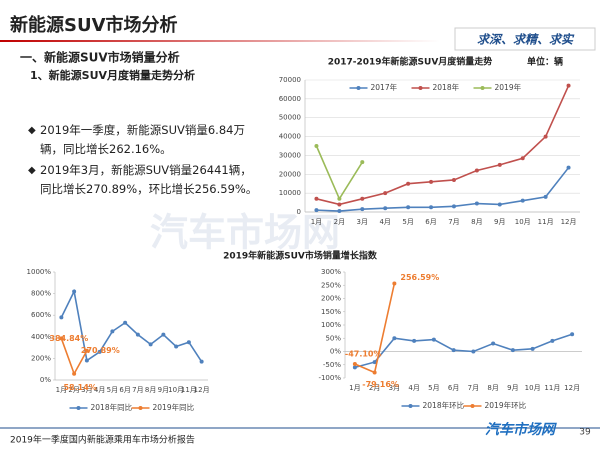 The image size is (600, 452). Describe the element at coordinates (433, 388) in the screenshot. I see `x-tick-label: 5月` at that location.